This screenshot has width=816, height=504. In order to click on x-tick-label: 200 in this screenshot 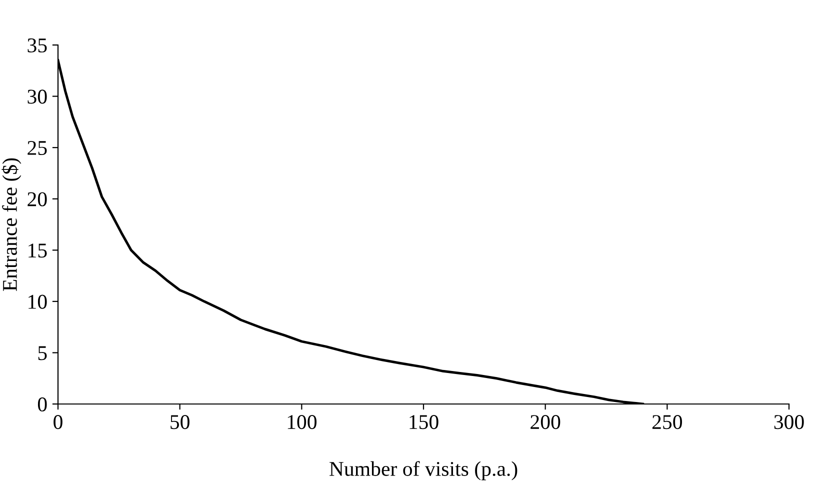, I will do `click(545, 422)`.